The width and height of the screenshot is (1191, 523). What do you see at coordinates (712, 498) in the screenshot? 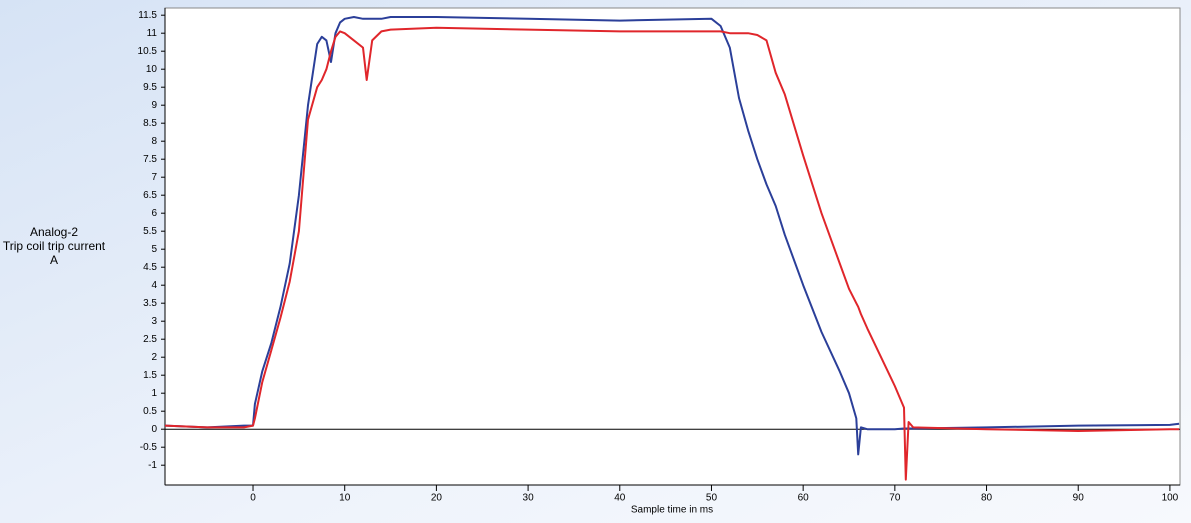
I see `x-tick-label: 50` at bounding box center [712, 498].